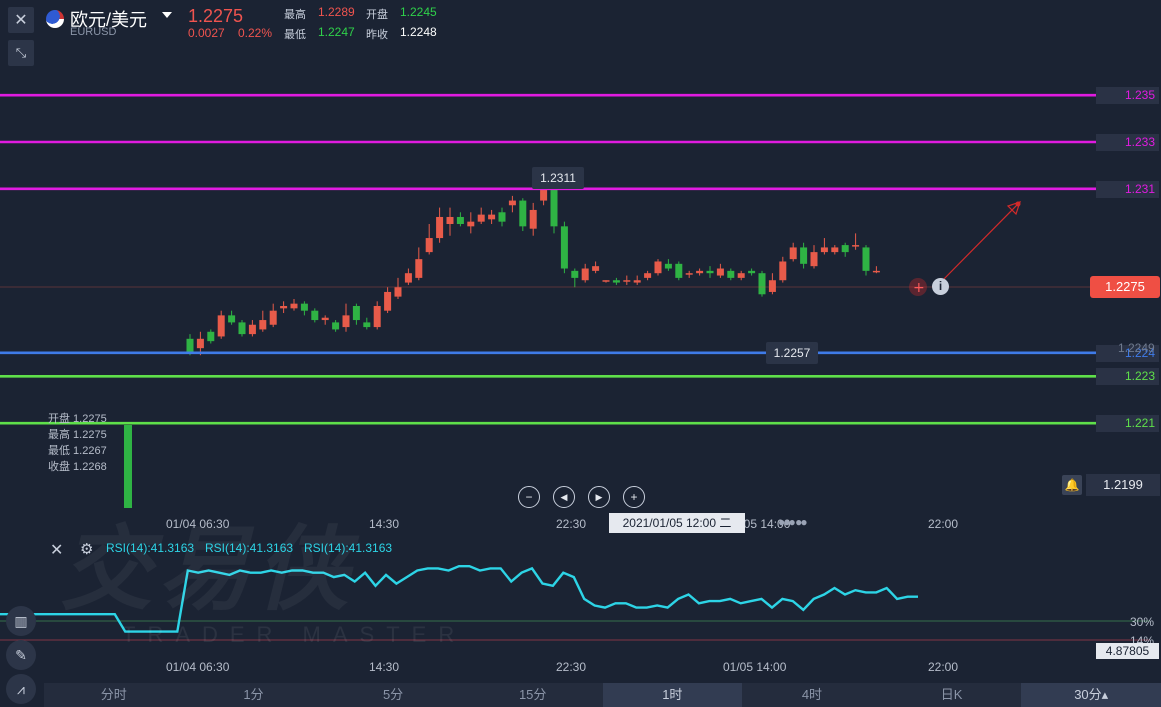 This screenshot has height=707, width=1161. Describe the element at coordinates (1127, 189) in the screenshot. I see `level-label-1231: 1.231` at that location.